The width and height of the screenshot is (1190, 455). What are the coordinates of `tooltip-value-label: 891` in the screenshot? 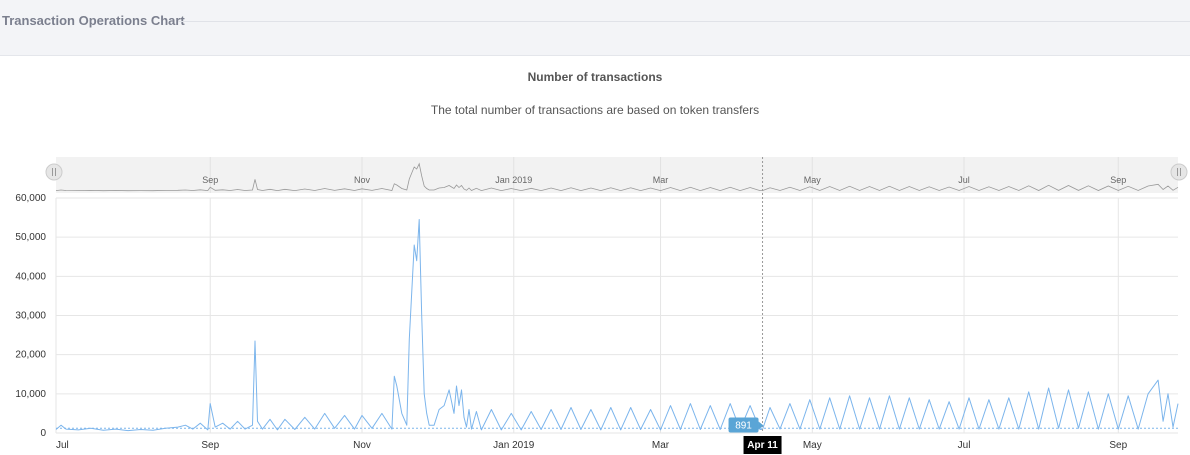 It's located at (743, 426).